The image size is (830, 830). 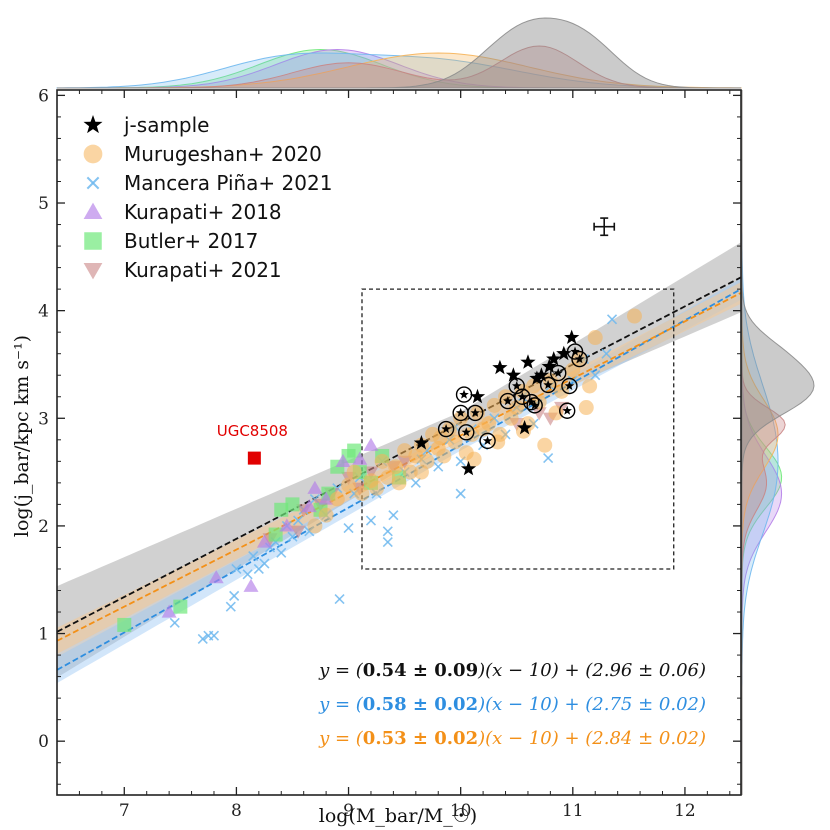 I want to click on typical-error-bar, so click(x=604, y=227).